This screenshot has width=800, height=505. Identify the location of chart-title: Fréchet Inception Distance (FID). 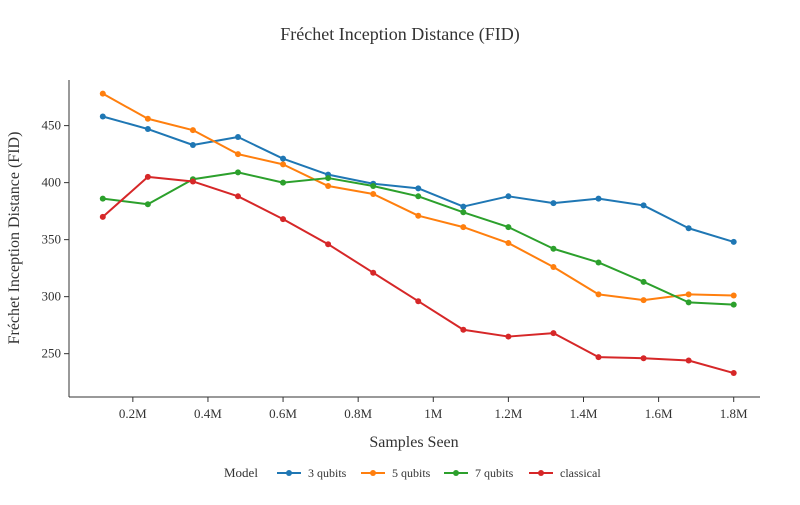
(399, 34).